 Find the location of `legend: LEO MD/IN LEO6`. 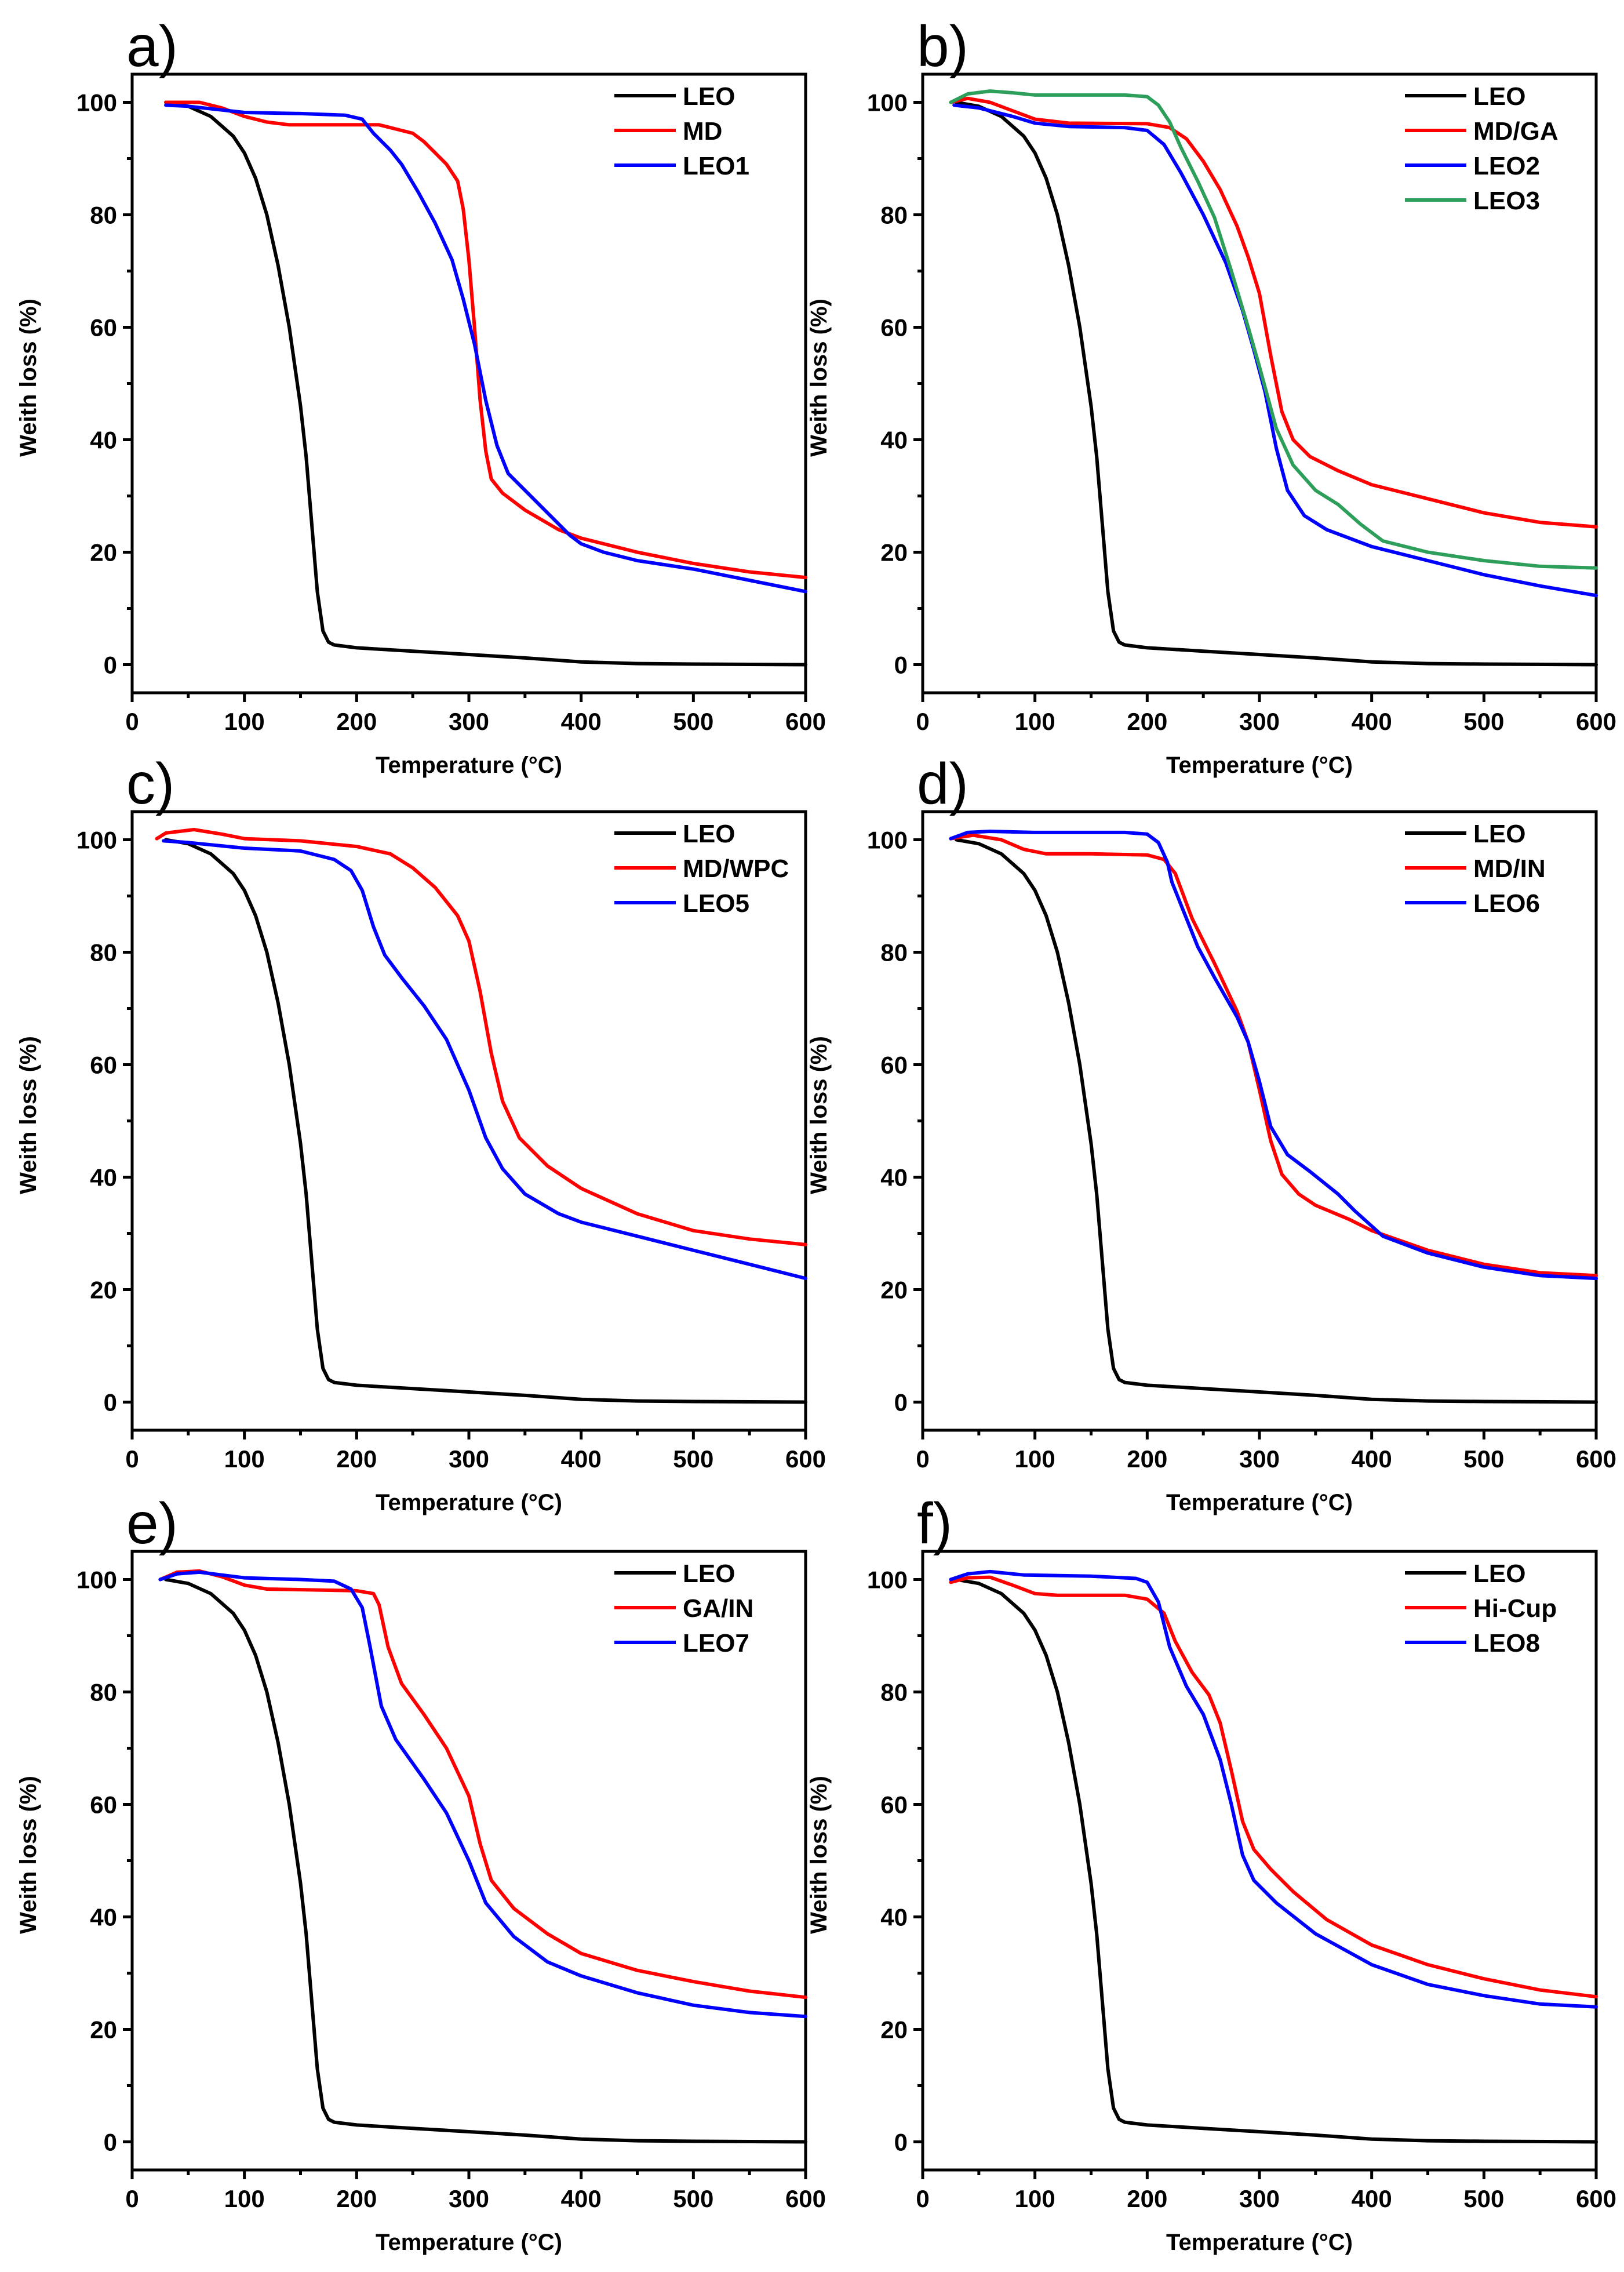

legend: LEO MD/IN LEO6 is located at coordinates (1475, 869).